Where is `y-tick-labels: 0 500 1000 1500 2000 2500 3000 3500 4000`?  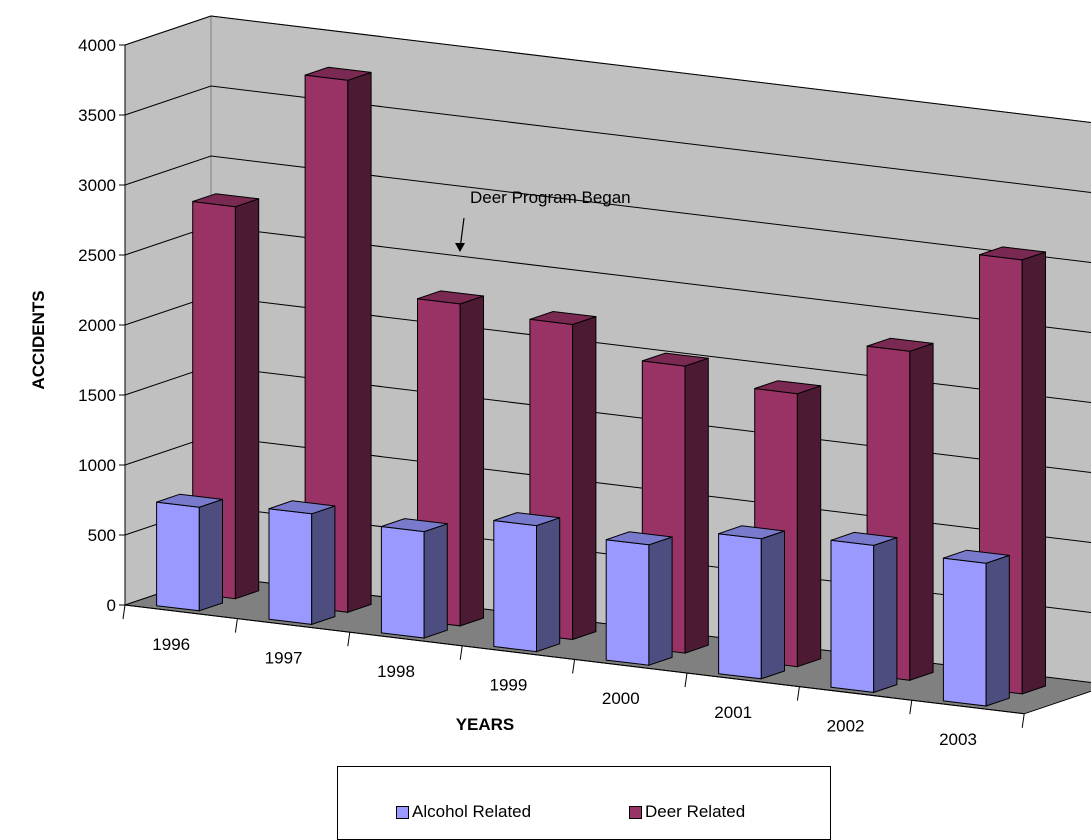 y-tick-labels: 0 500 1000 1500 2000 2500 3000 3500 4000 is located at coordinates (97, 325).